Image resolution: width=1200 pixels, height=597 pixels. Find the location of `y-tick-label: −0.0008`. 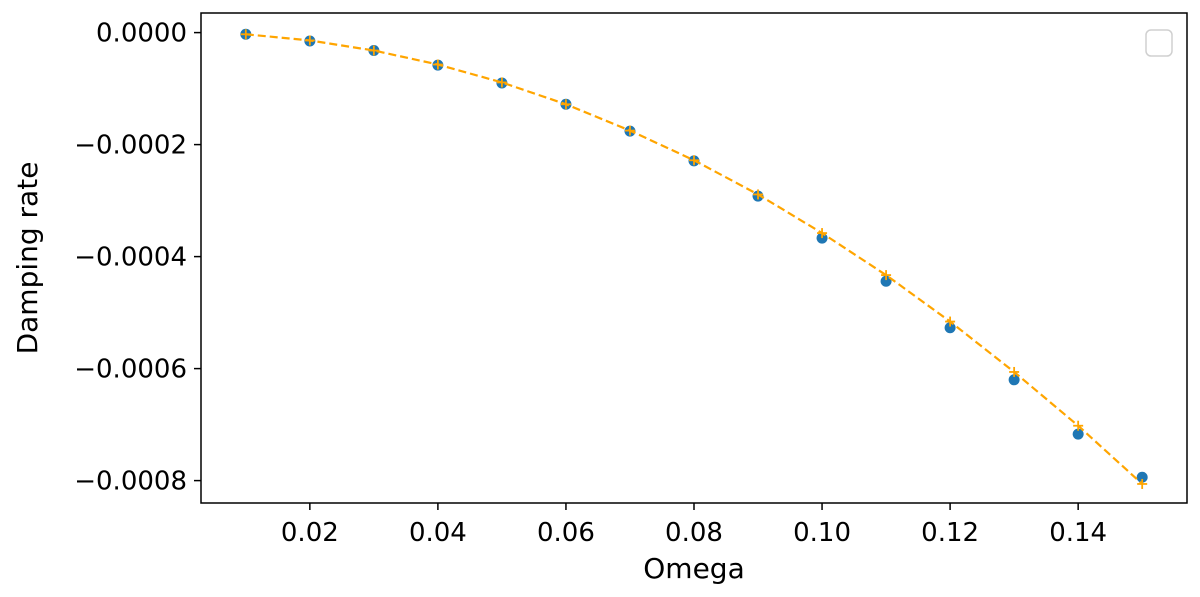

y-tick-label: −0.0008 is located at coordinates (130, 482).